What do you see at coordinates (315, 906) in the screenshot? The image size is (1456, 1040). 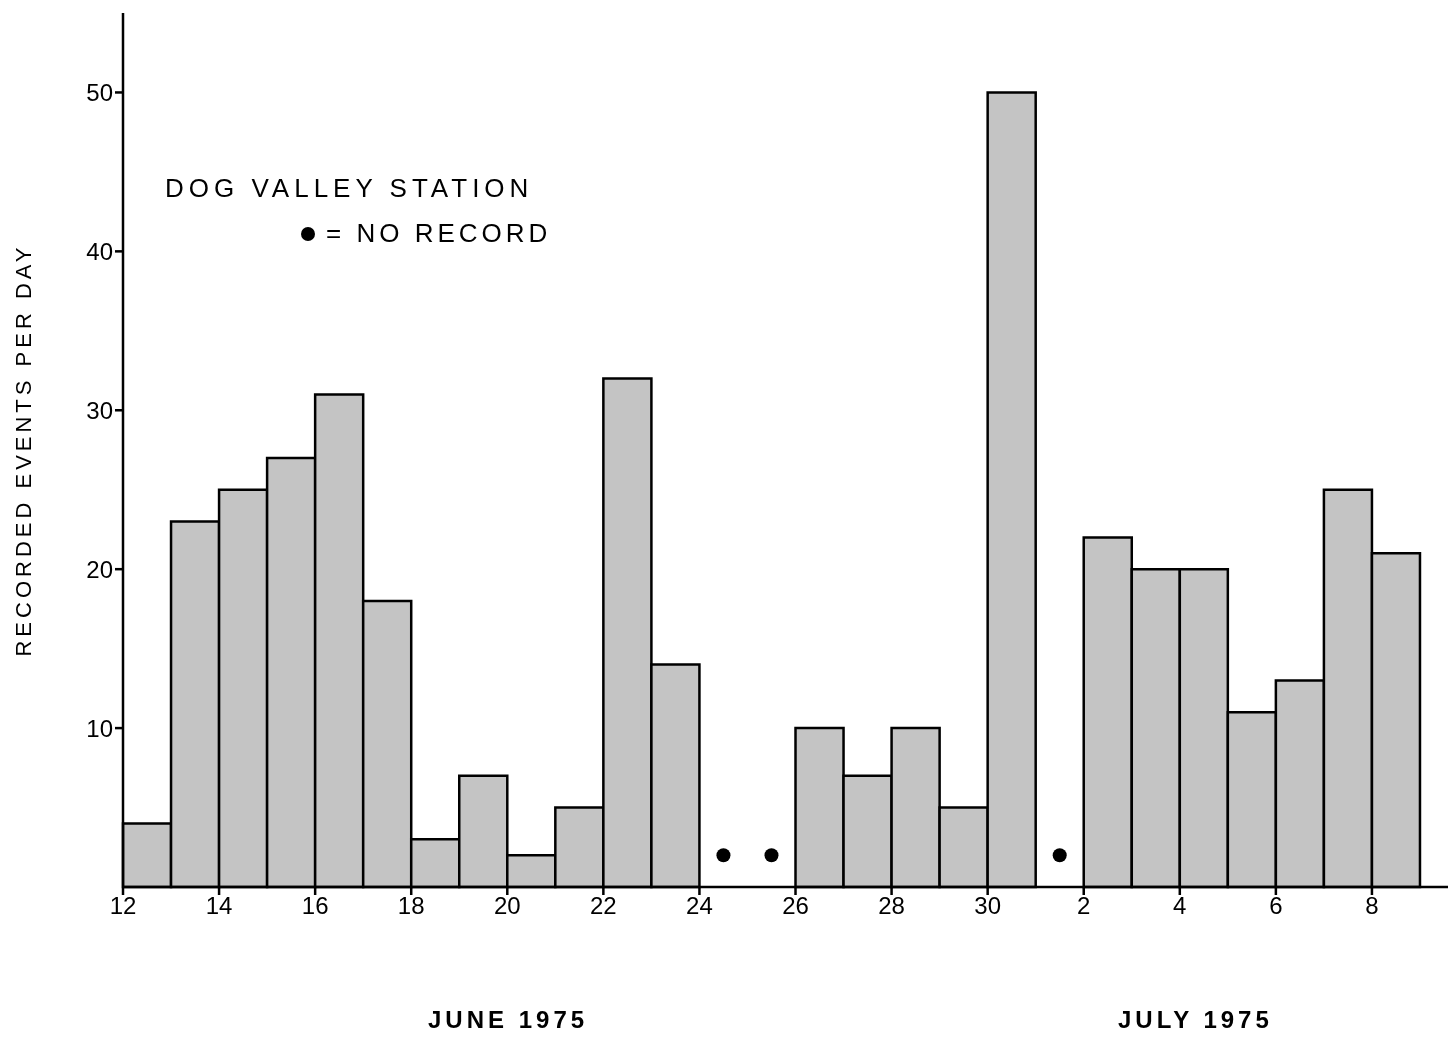 I see `x-tick-label: 16` at bounding box center [315, 906].